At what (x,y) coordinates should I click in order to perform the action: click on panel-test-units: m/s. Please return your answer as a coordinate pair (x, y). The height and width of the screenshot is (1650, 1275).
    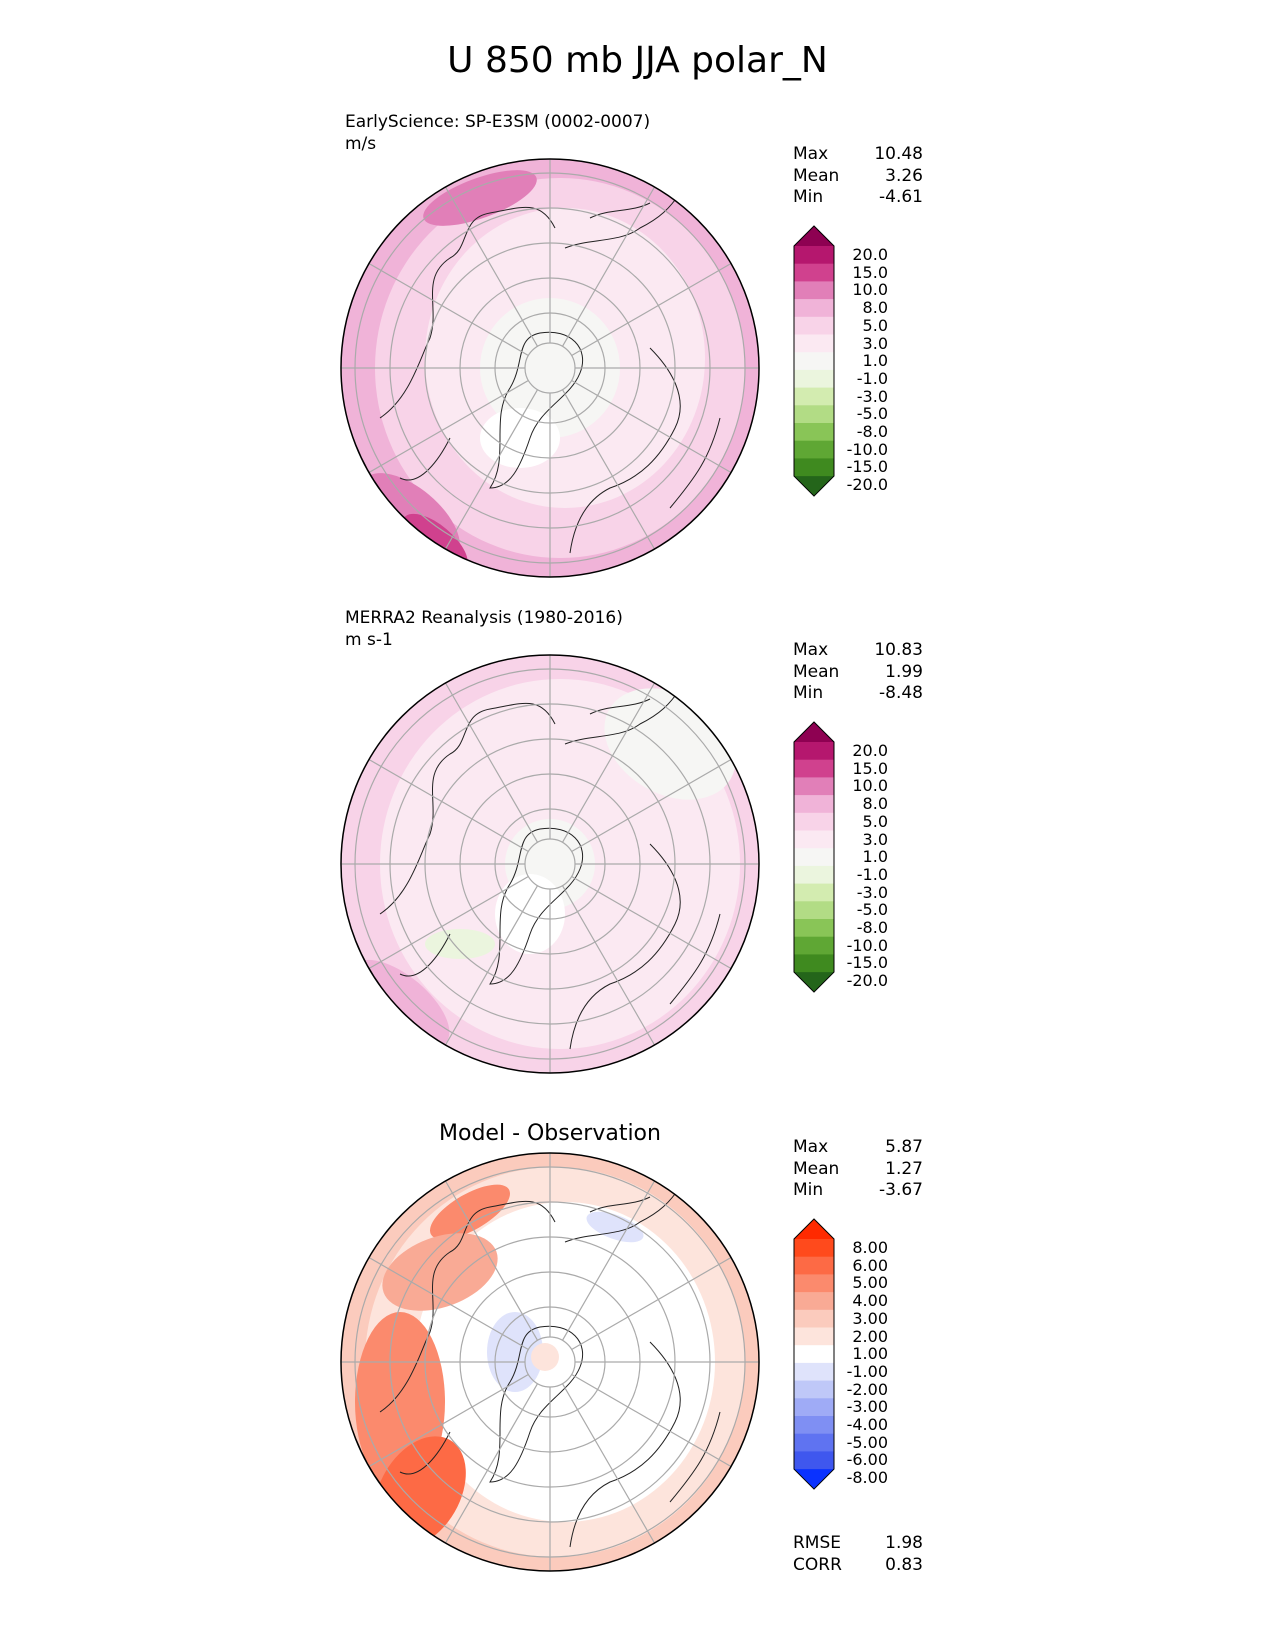
    Looking at the image, I should click on (361, 144).